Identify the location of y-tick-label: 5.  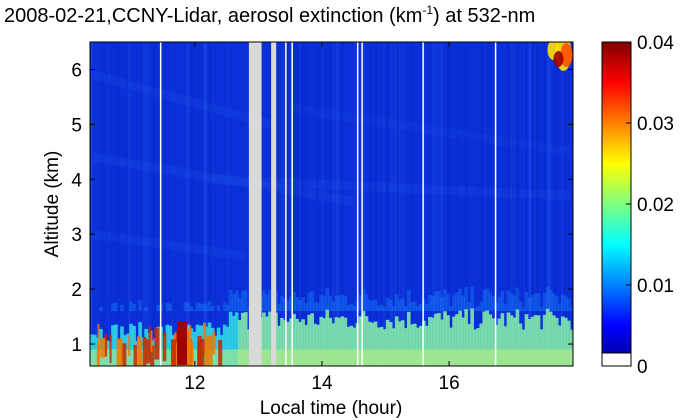
(76, 125).